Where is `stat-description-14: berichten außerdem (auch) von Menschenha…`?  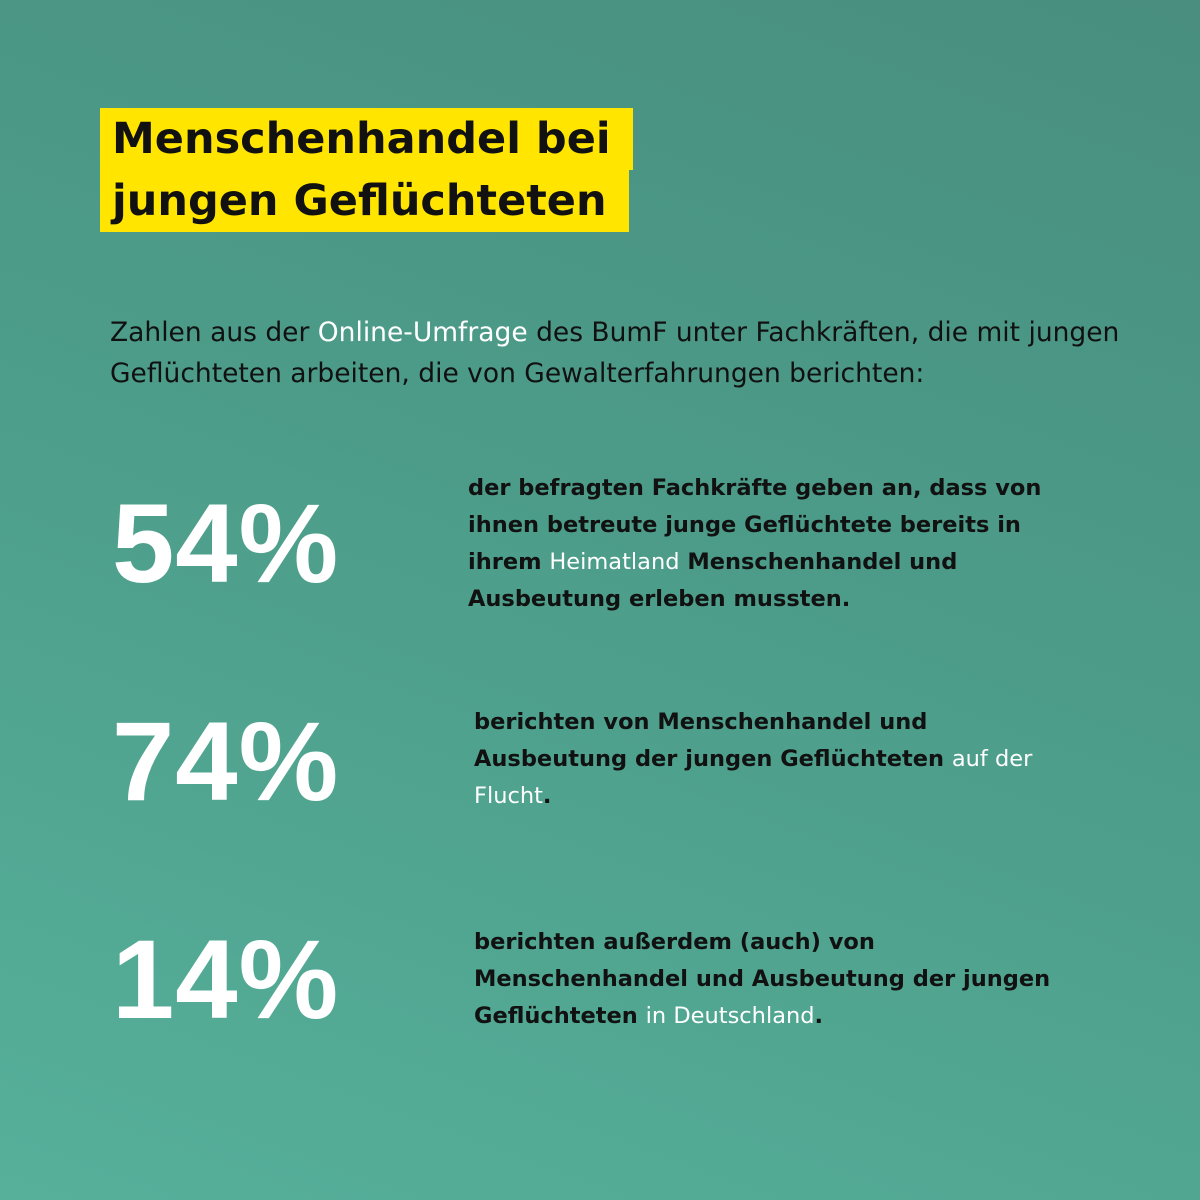
stat-description-14: berichten außerdem (auch) von Menschenha… is located at coordinates (779, 979).